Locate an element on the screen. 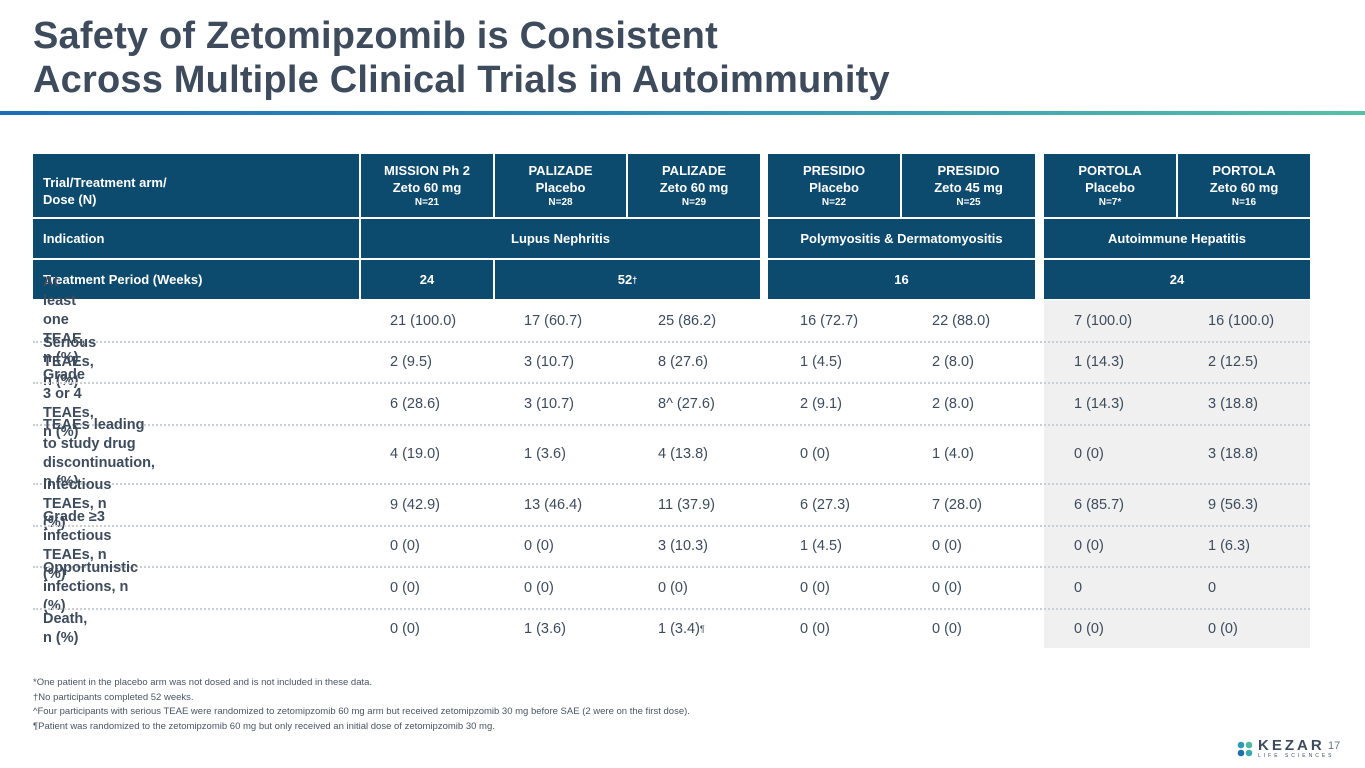 This screenshot has width=1365, height=768. cell: 13 (46.4) is located at coordinates (553, 504).